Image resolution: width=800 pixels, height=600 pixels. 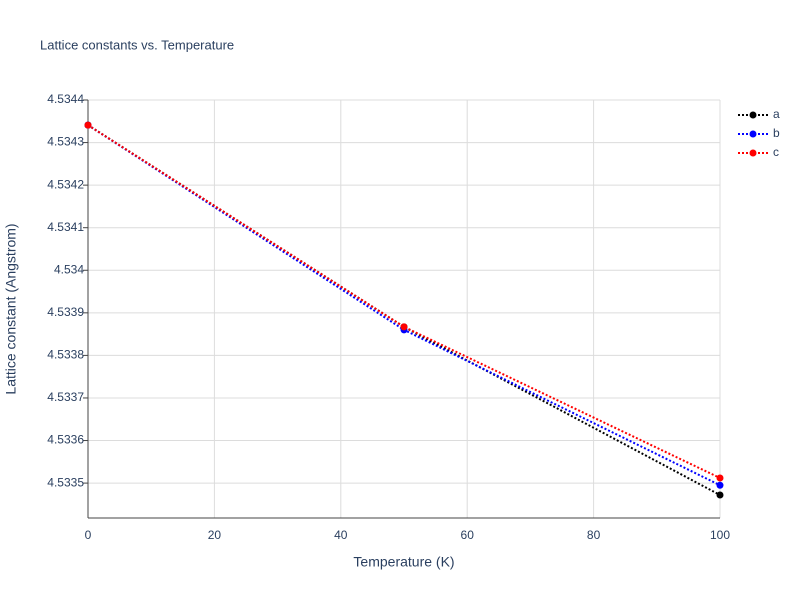 What do you see at coordinates (65, 397) in the screenshot?
I see `y-tick-label: 4.5337` at bounding box center [65, 397].